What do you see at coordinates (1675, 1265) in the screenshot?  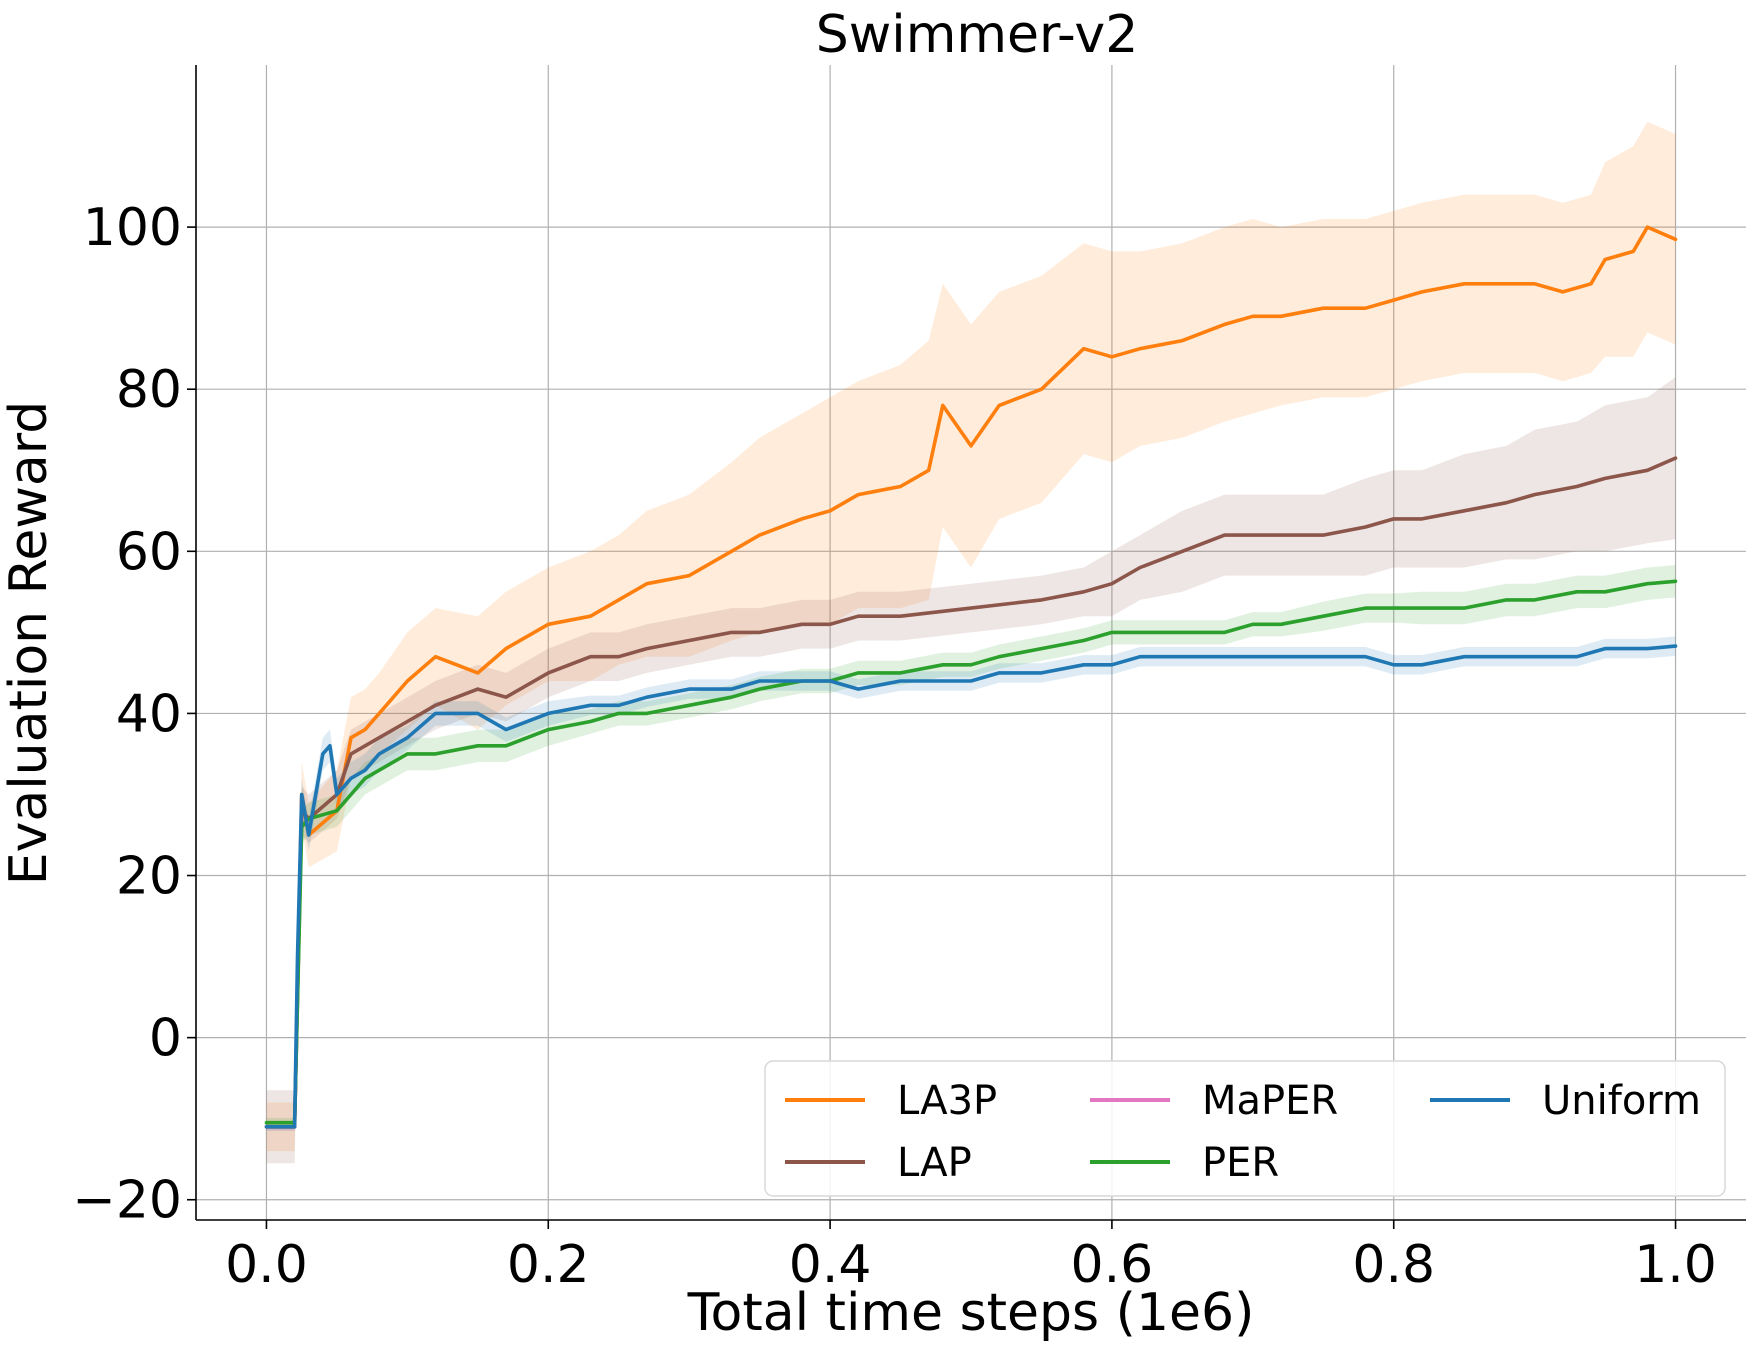 I see `x-tick-label: 1.0` at bounding box center [1675, 1265].